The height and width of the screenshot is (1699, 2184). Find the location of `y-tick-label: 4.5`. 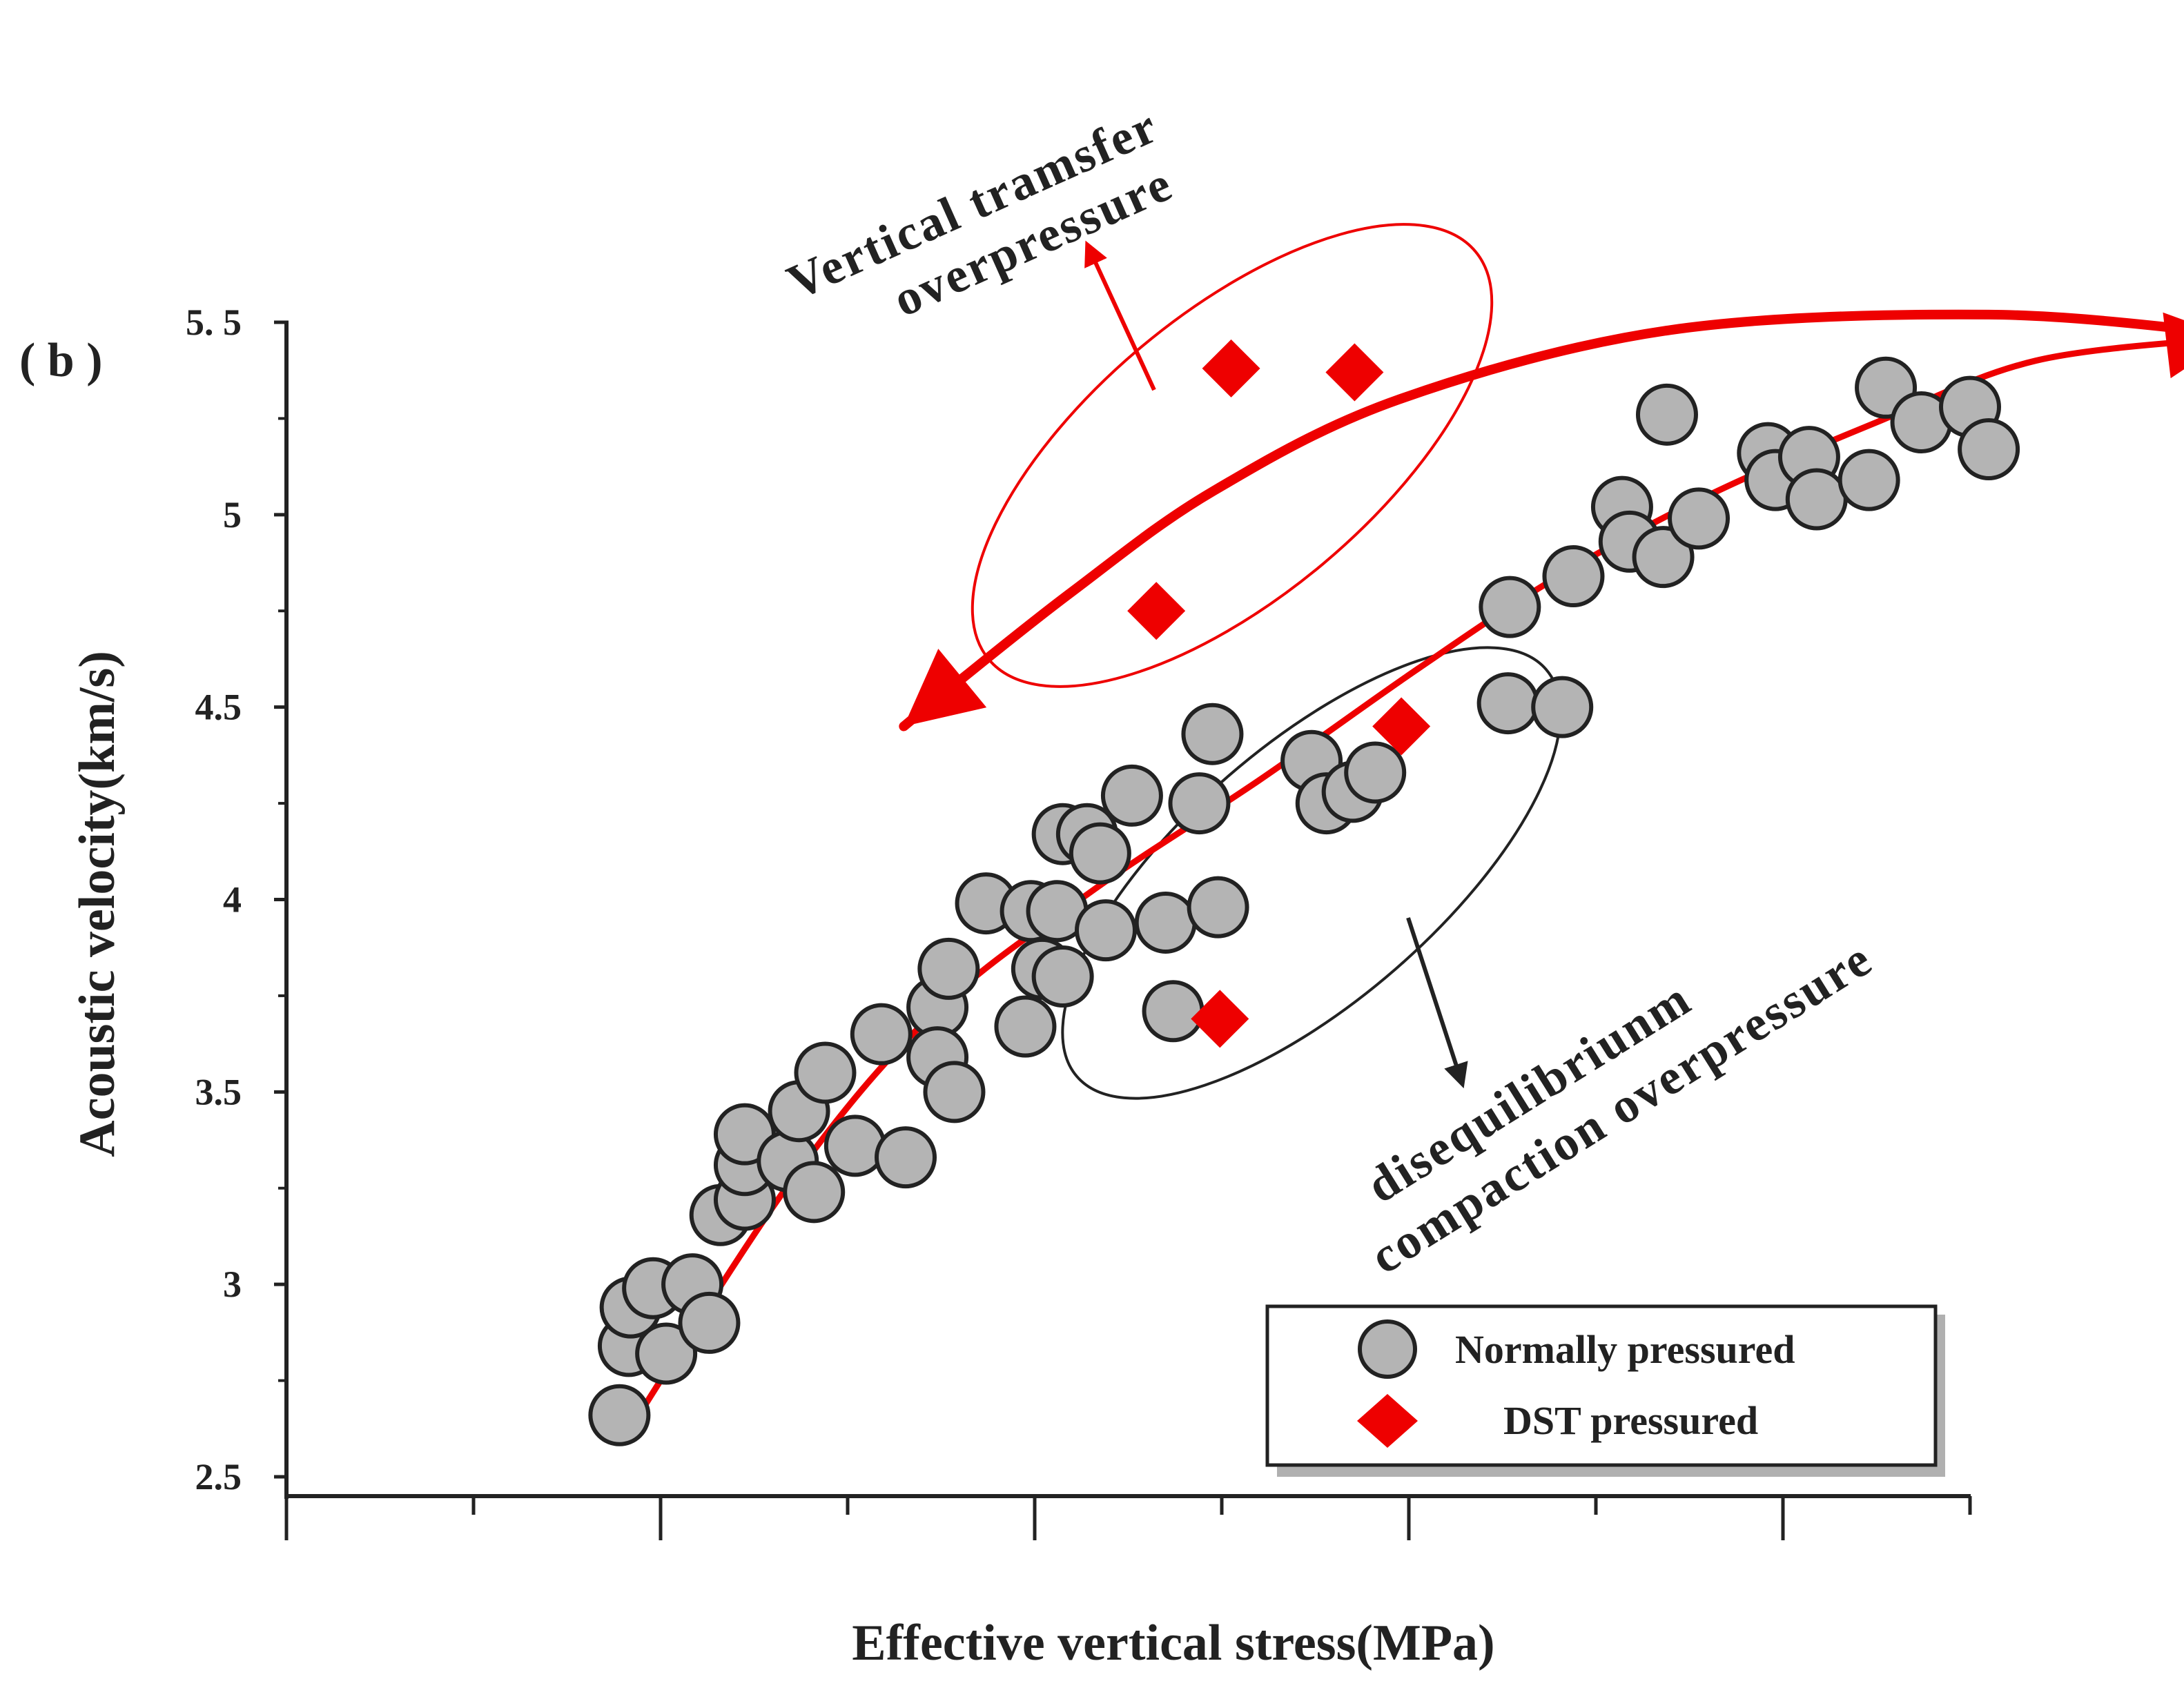

y-tick-label: 4.5 is located at coordinates (218, 707).